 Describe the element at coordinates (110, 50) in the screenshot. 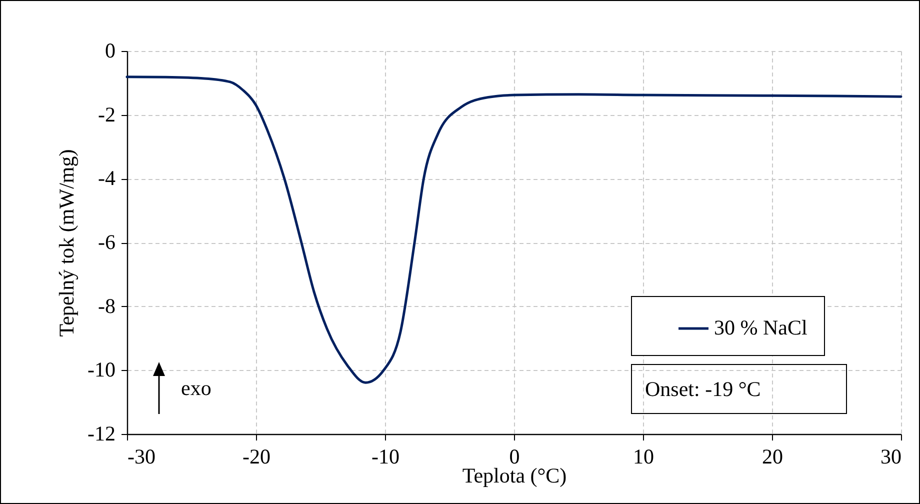

I see `y-tick-label: 0` at that location.